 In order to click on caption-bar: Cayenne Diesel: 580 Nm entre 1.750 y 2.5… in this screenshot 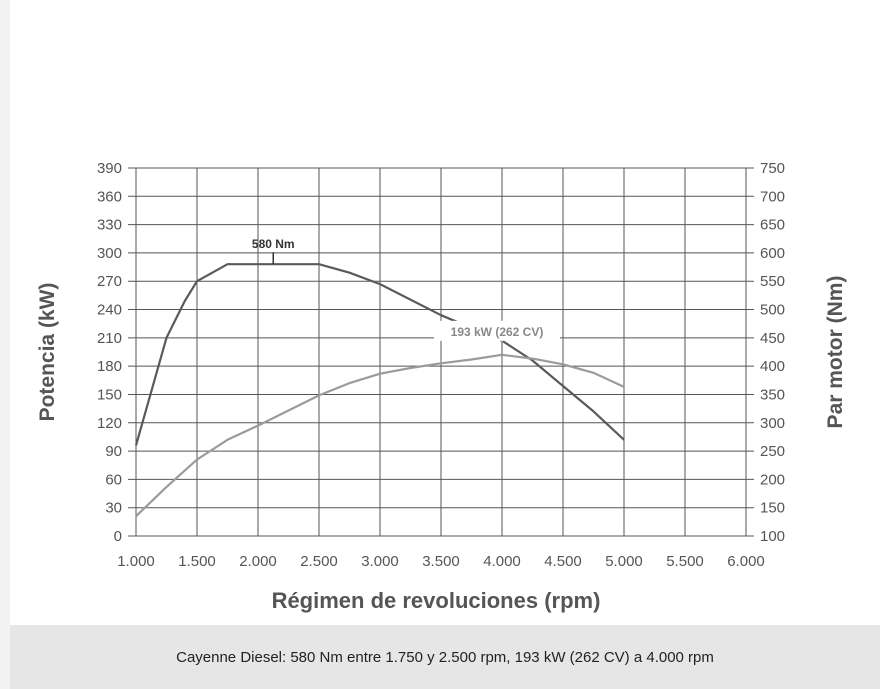, I will do `click(445, 657)`.